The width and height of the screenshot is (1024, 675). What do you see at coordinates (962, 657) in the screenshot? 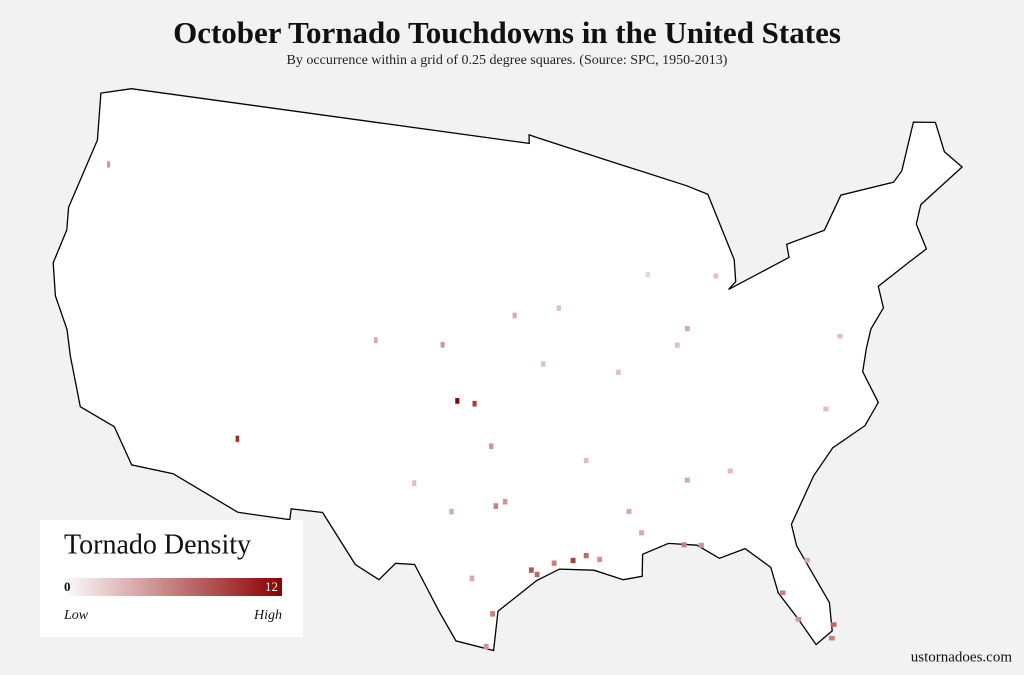
I see `credit: ustornadoes.com` at bounding box center [962, 657].